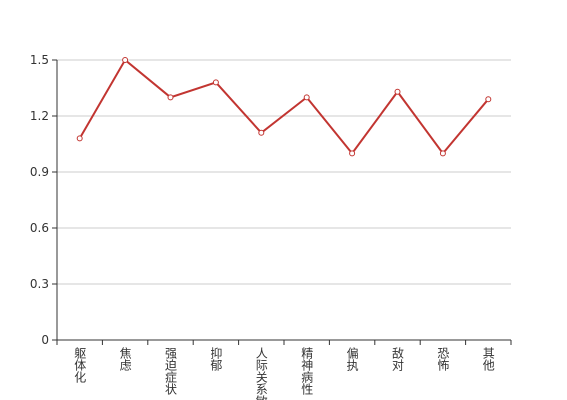 This screenshot has width=567, height=400. What do you see at coordinates (125, 359) in the screenshot?
I see `x-tick-label: 焦虑` at bounding box center [125, 359].